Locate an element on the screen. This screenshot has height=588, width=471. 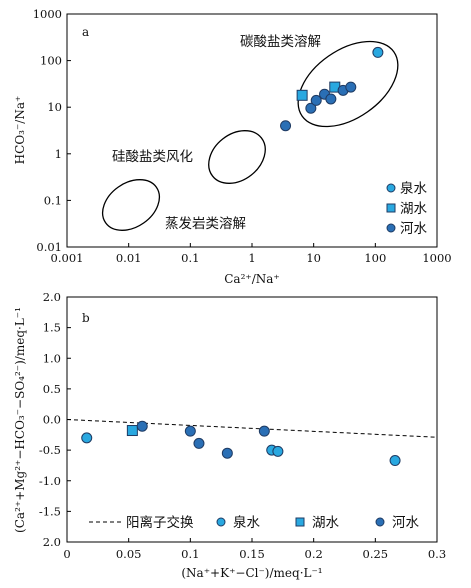
panel-b-points is located at coordinates (241, 443).